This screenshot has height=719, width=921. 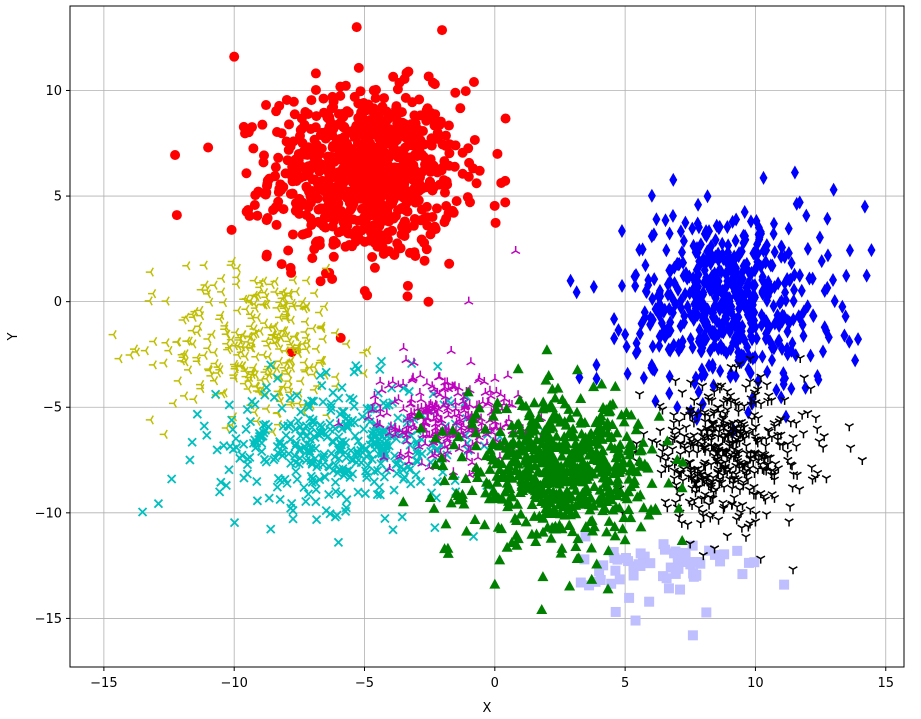 I want to click on y-tick-label: 0, so click(x=58, y=302).